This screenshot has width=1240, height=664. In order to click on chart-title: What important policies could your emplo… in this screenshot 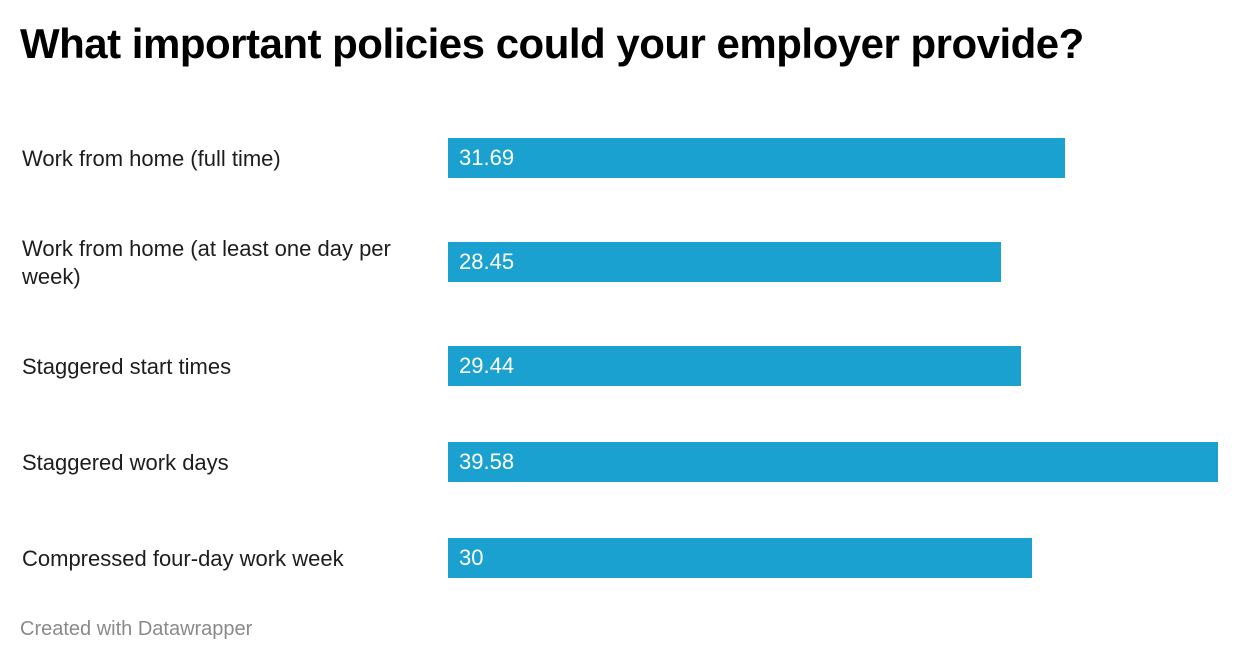, I will do `click(552, 43)`.